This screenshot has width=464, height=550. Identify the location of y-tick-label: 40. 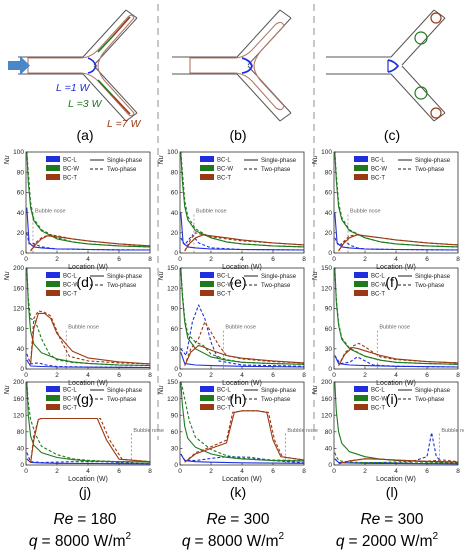
(329, 213).